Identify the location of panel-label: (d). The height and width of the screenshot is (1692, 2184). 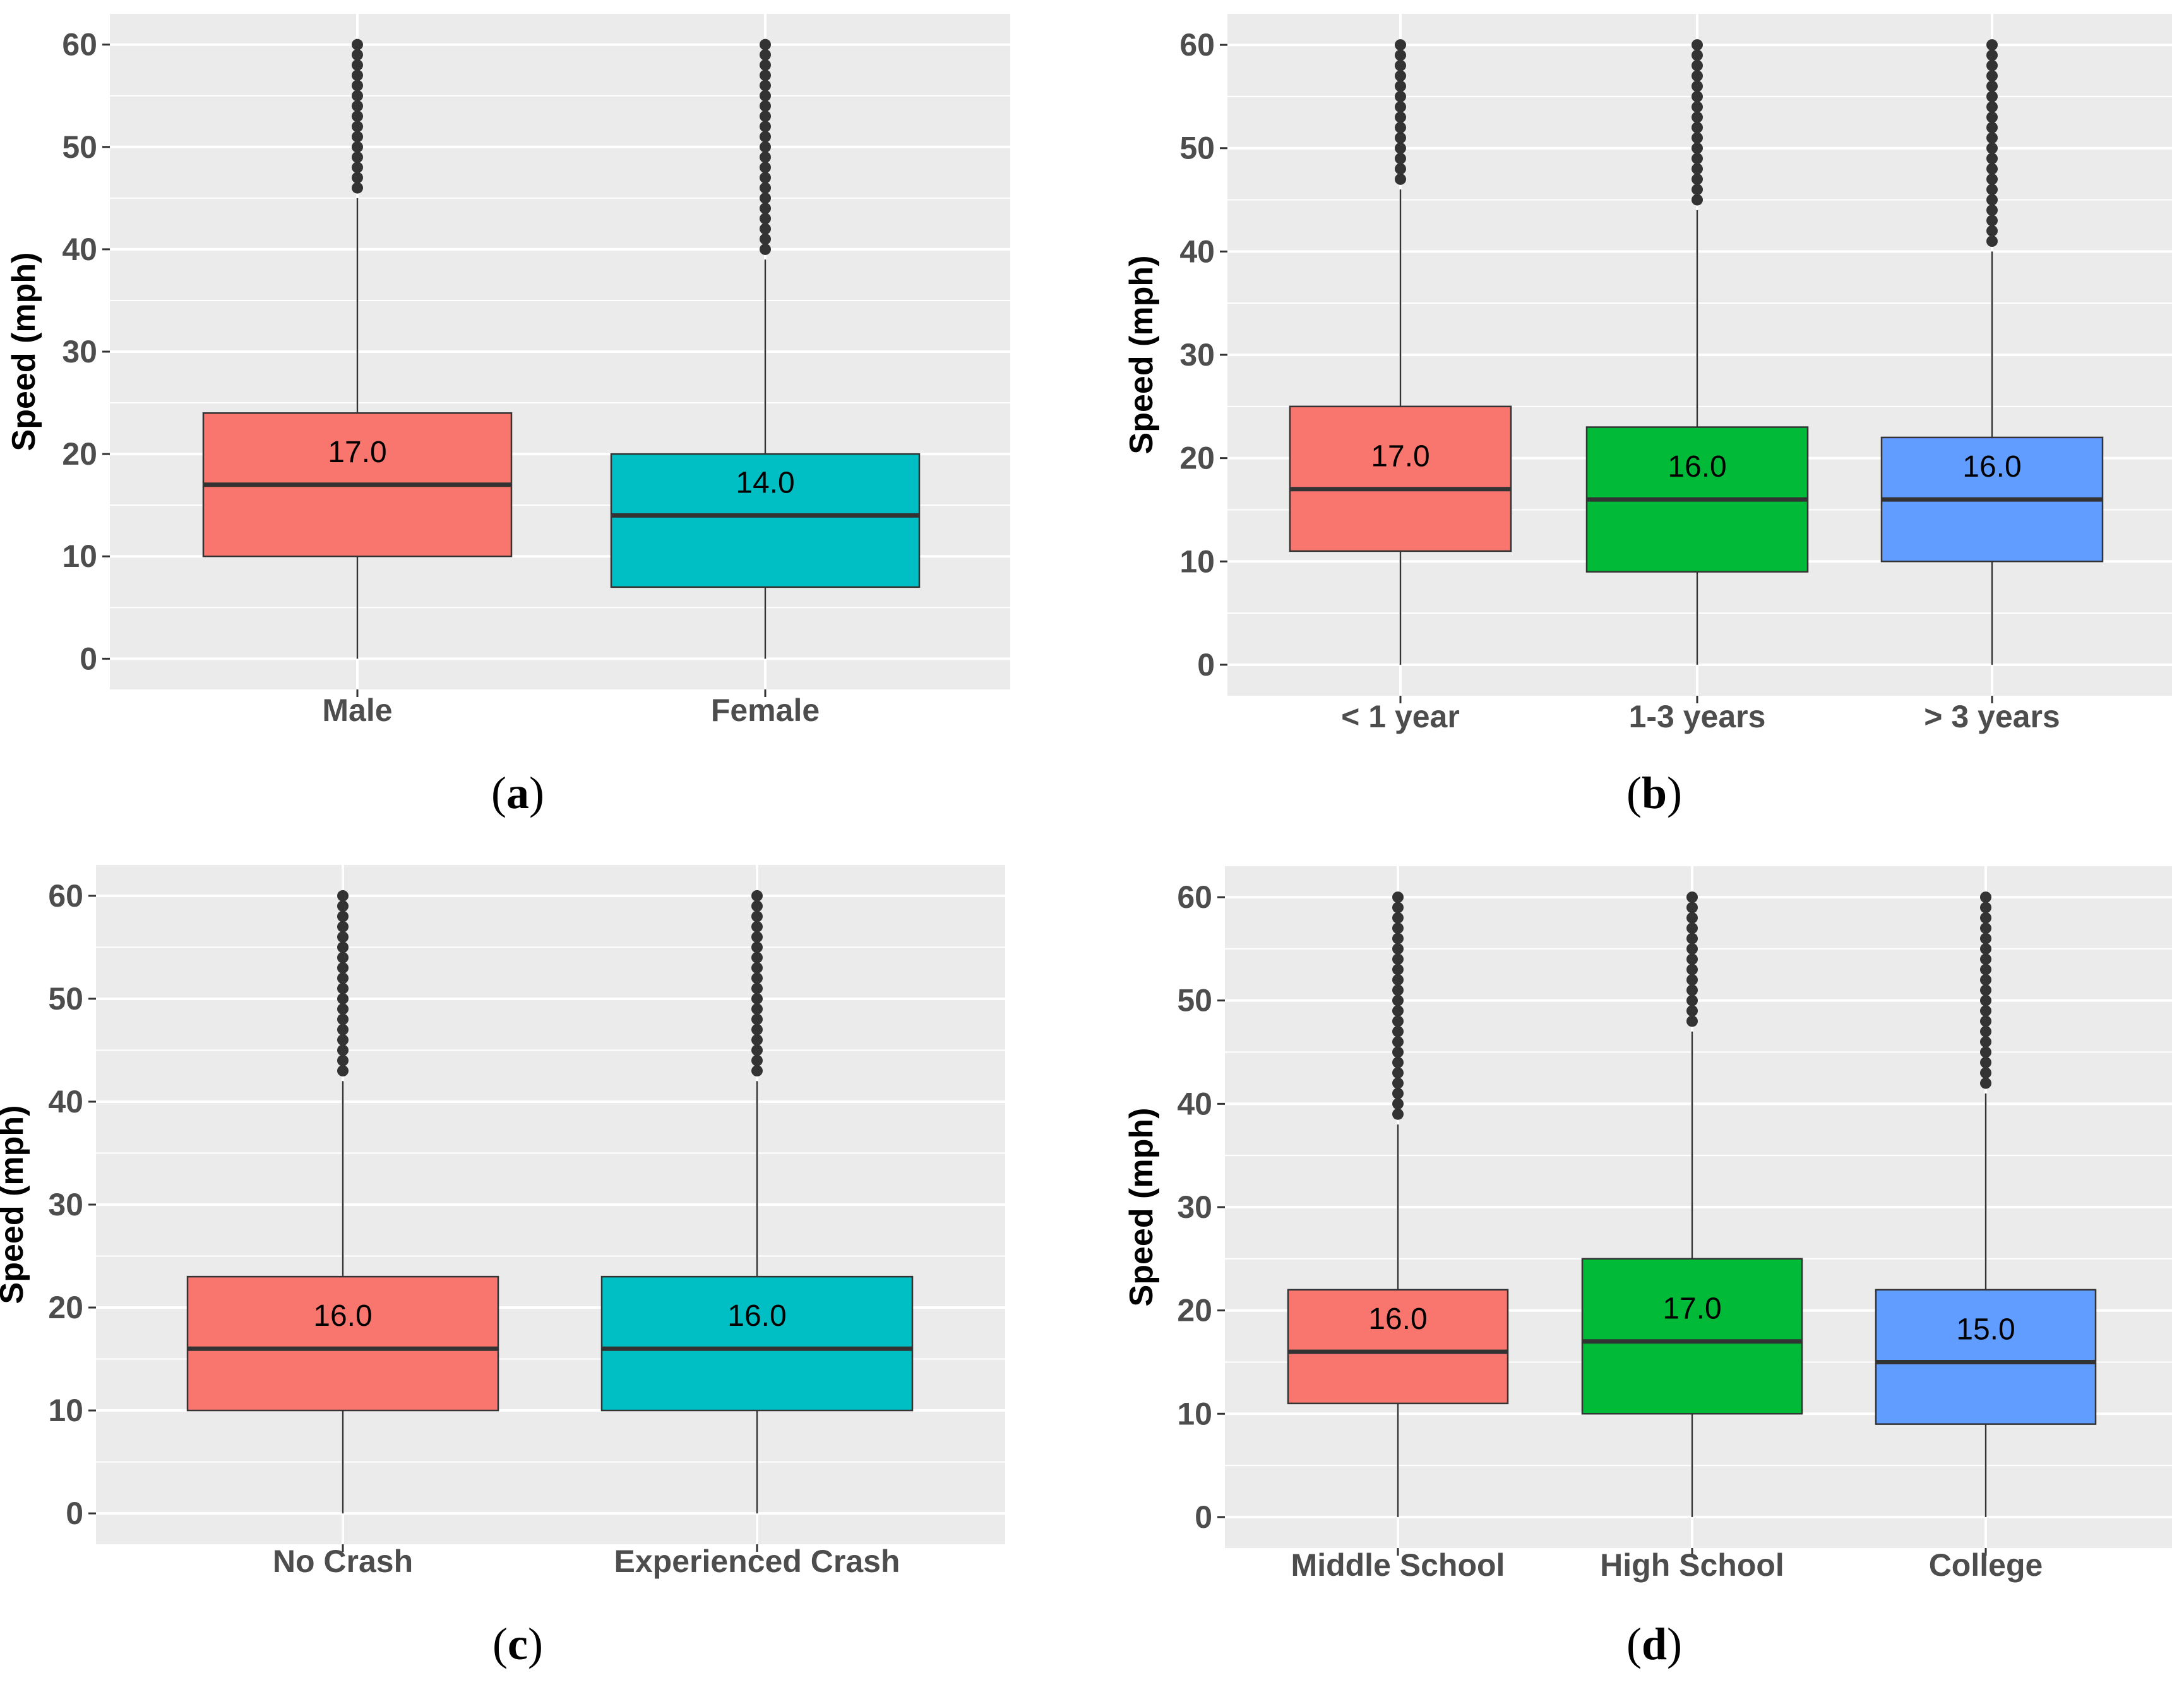
(1654, 1644).